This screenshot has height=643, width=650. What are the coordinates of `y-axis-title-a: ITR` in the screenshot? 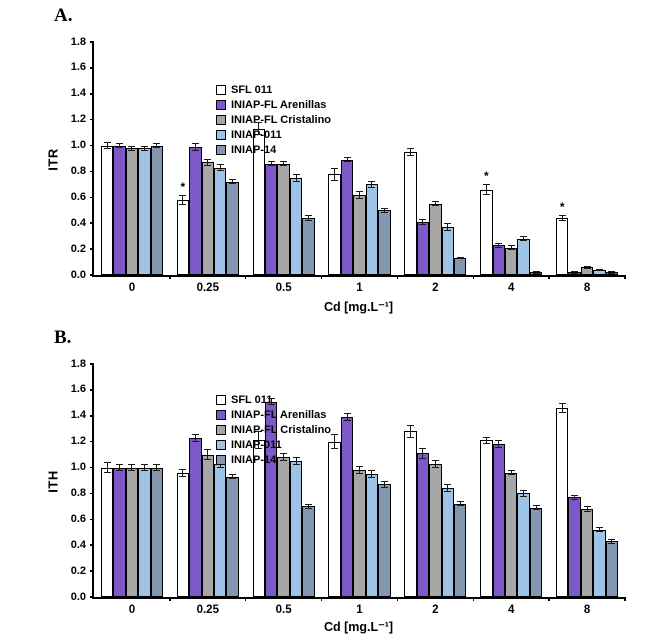 It's located at (53, 159).